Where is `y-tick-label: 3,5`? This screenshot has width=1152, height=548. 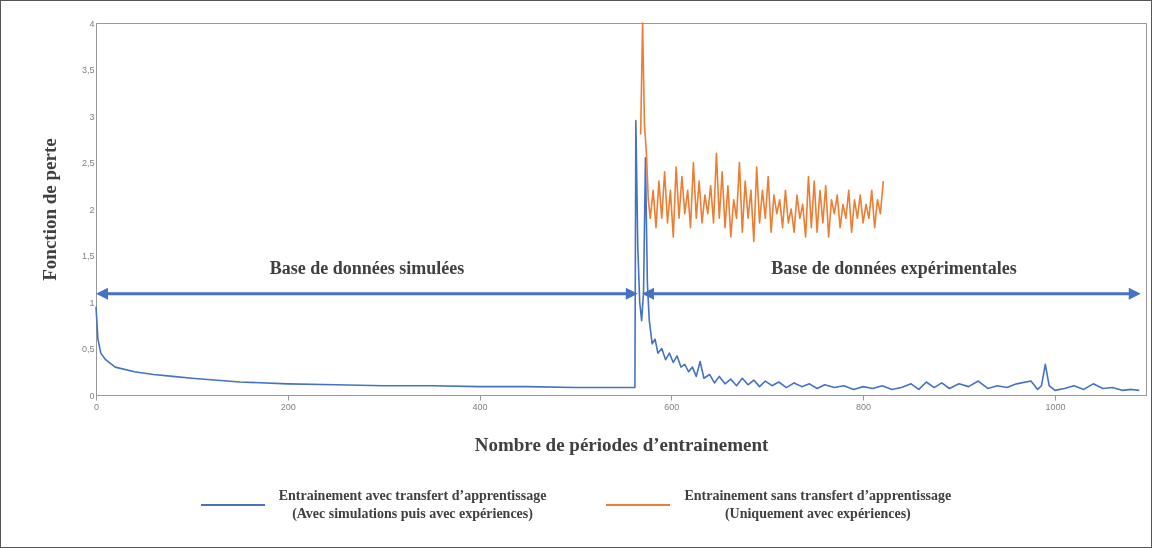 y-tick-label: 3,5 is located at coordinates (88, 70).